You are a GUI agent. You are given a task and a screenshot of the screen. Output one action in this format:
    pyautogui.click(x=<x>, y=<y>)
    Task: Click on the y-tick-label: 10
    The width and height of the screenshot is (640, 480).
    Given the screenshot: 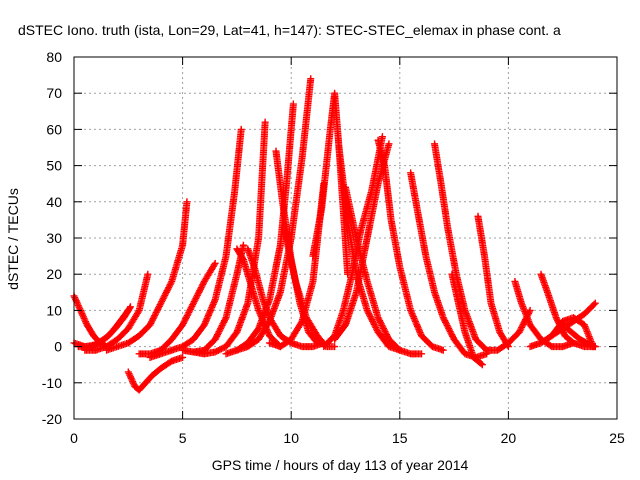 What is the action you would take?
    pyautogui.click(x=54, y=310)
    